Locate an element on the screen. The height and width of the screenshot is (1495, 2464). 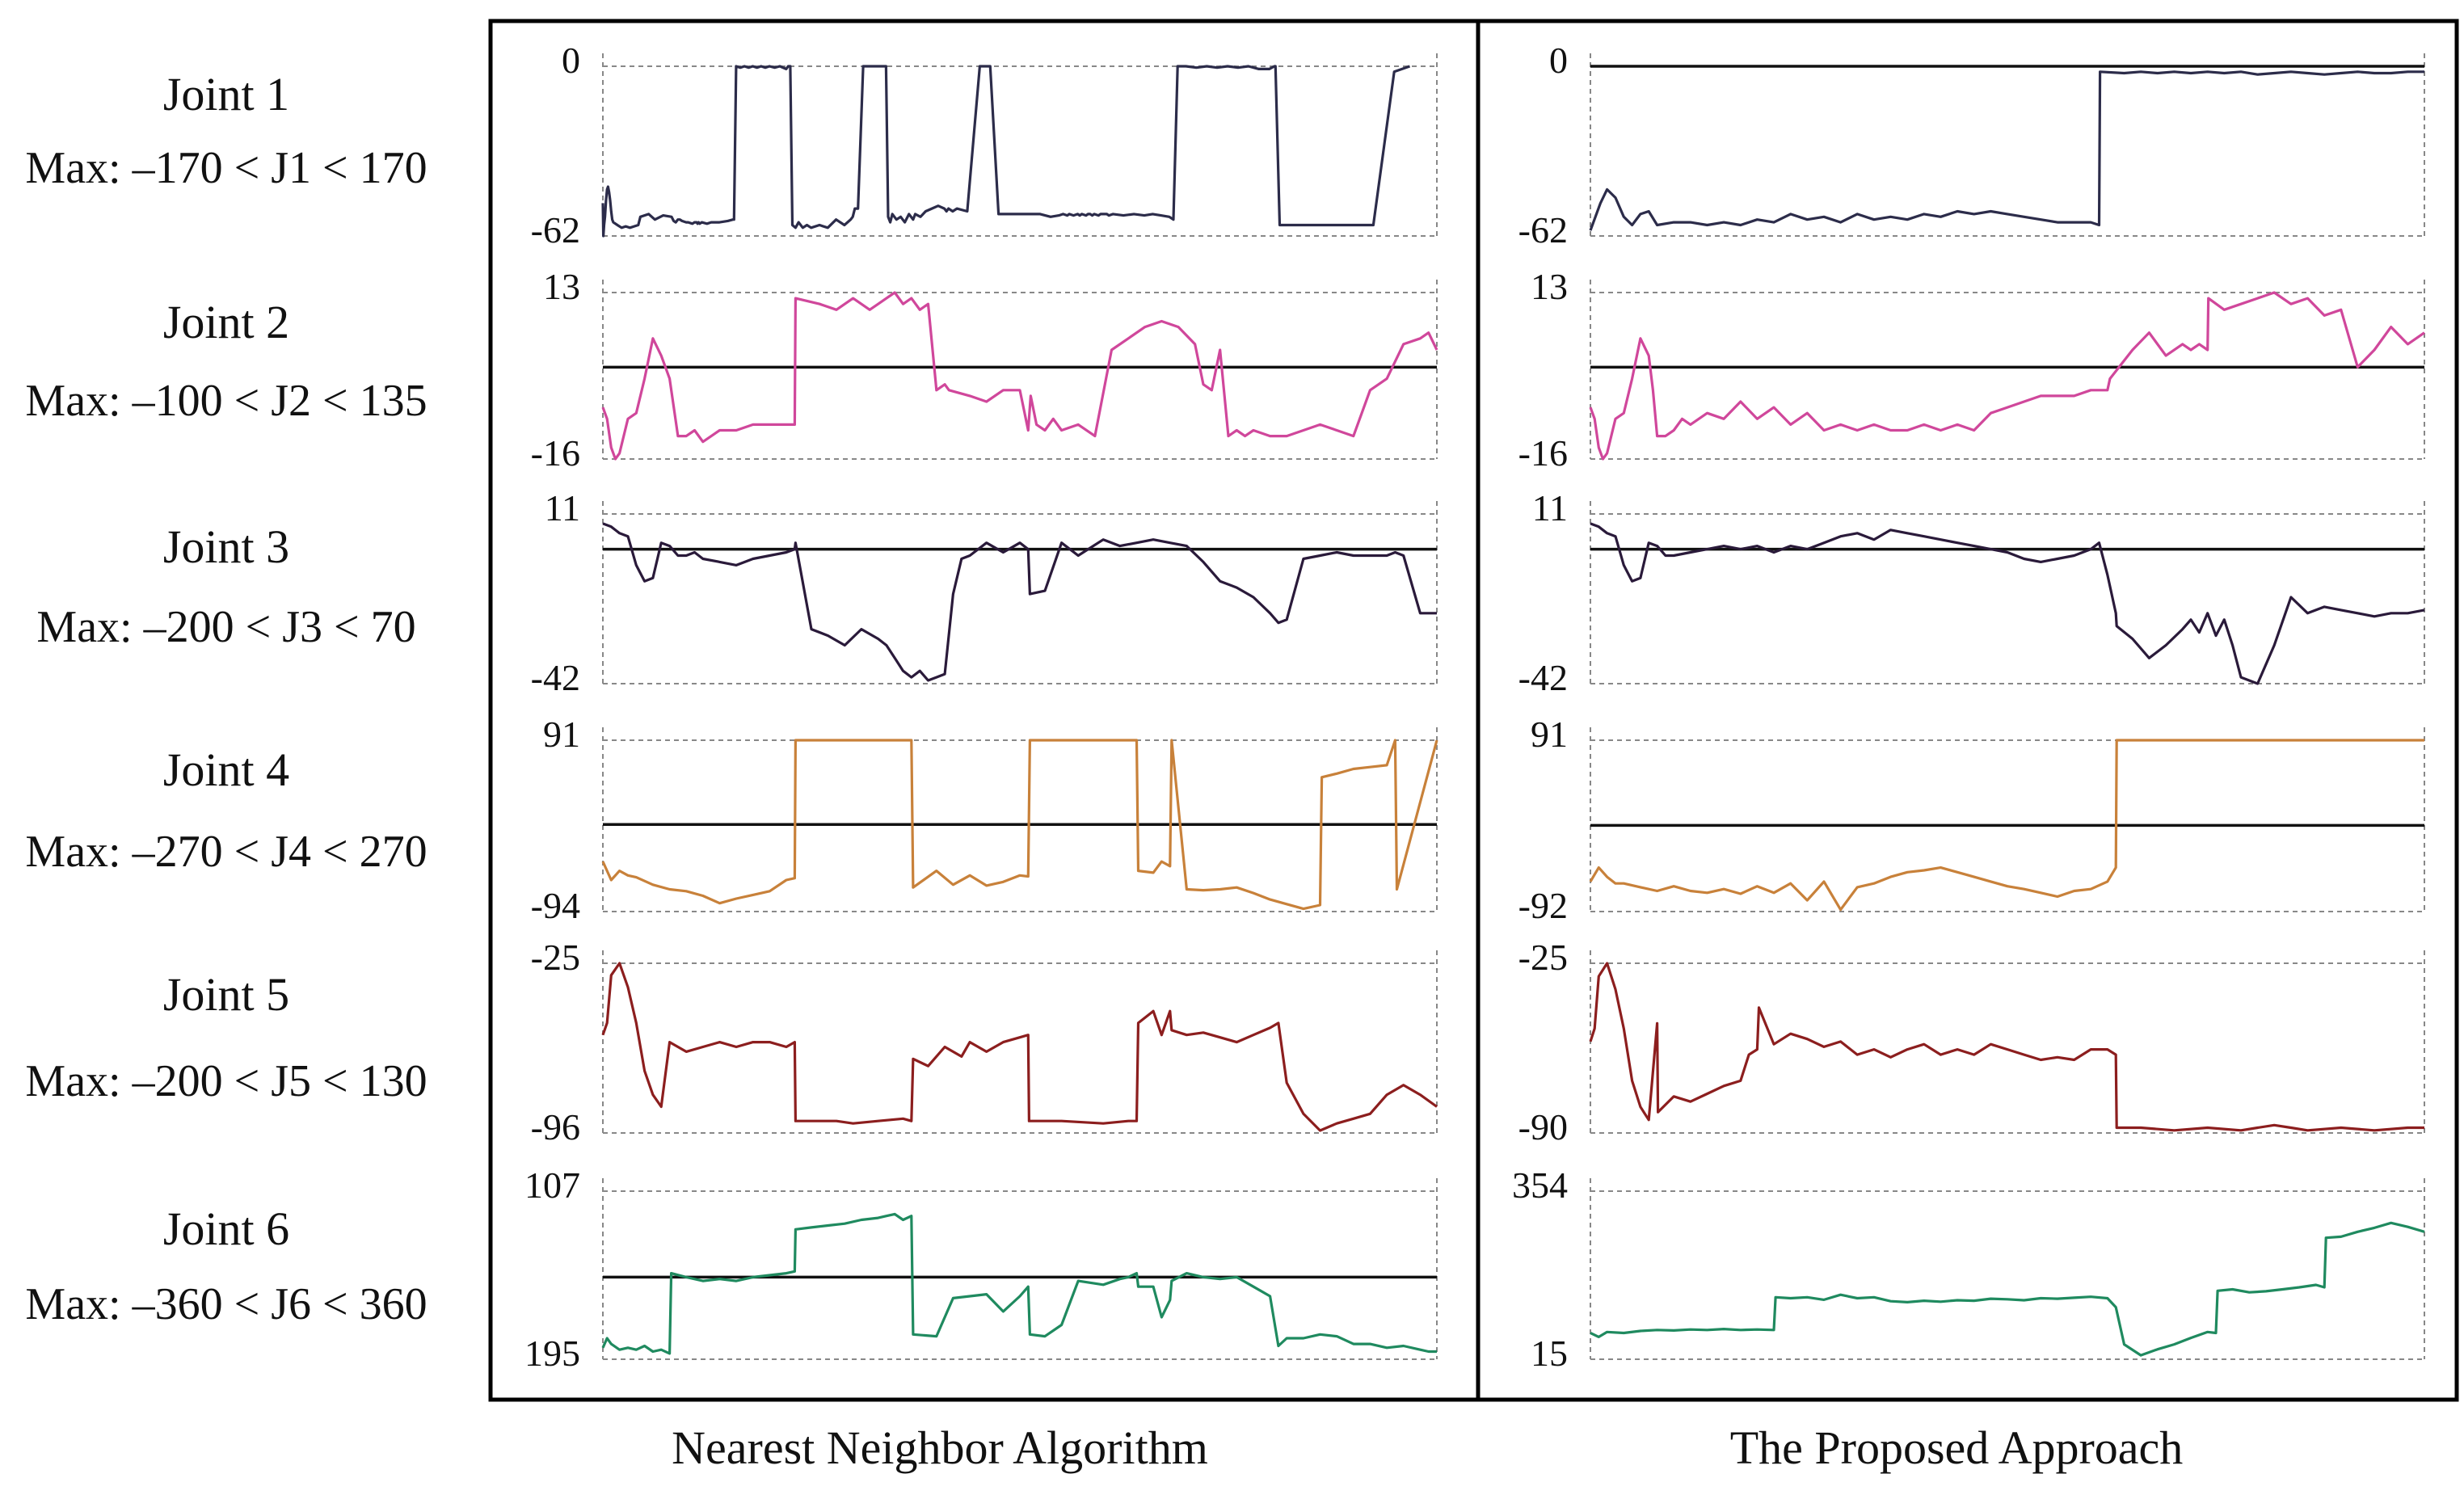
y-tick-top-label: 107 is located at coordinates (552, 1185).